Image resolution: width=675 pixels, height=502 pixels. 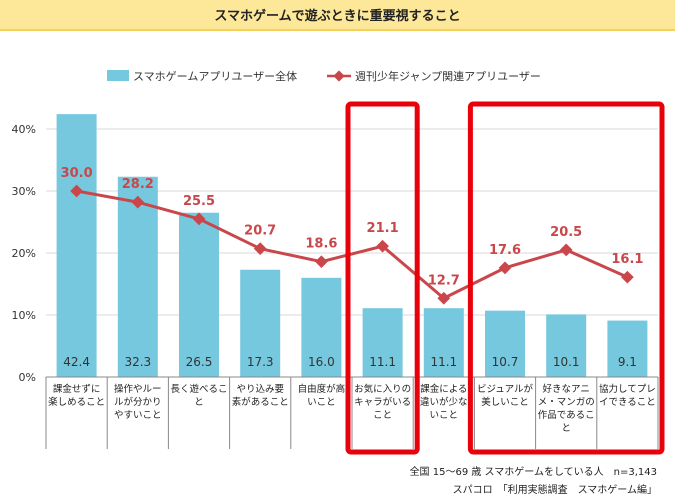 I want to click on line-value-label: 12.7, so click(x=444, y=280).